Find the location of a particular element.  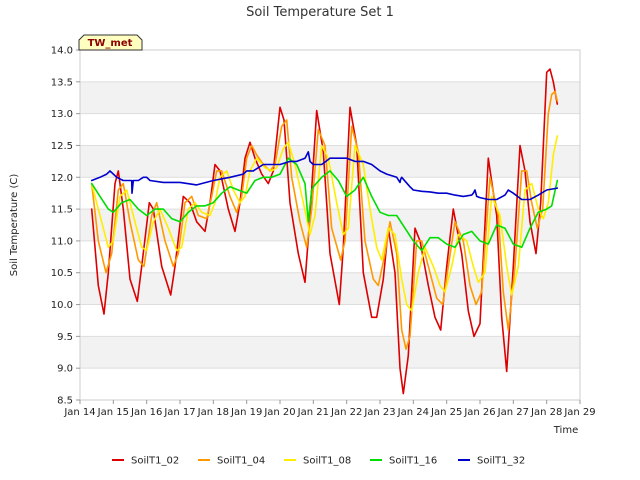

y-tick-label: 10.5 is located at coordinates (62, 273).